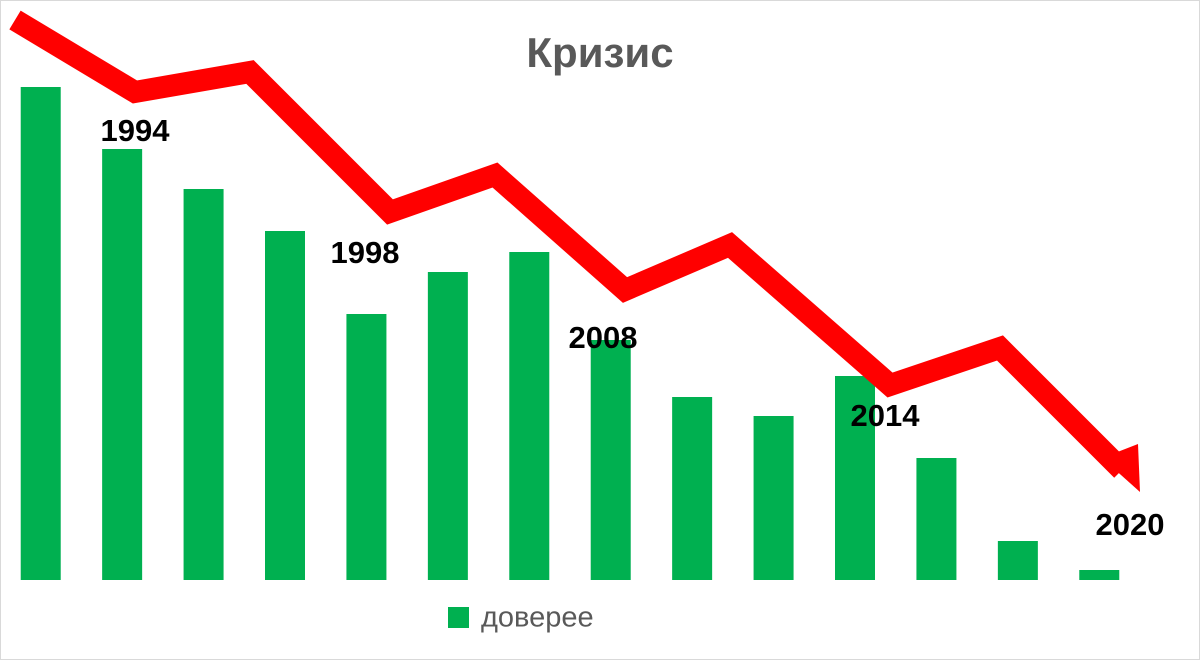  Describe the element at coordinates (599, 52) in the screenshot. I see `chart-title: Кризис` at that location.